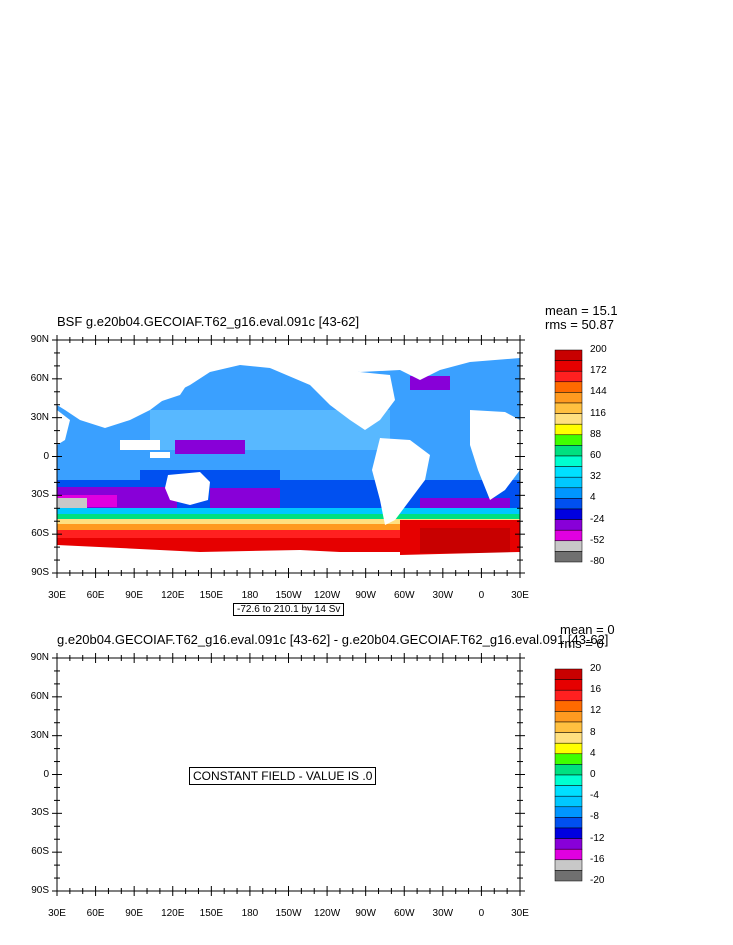 The image size is (733, 945). Describe the element at coordinates (597, 561) in the screenshot. I see `colorbar-label: -80` at that location.